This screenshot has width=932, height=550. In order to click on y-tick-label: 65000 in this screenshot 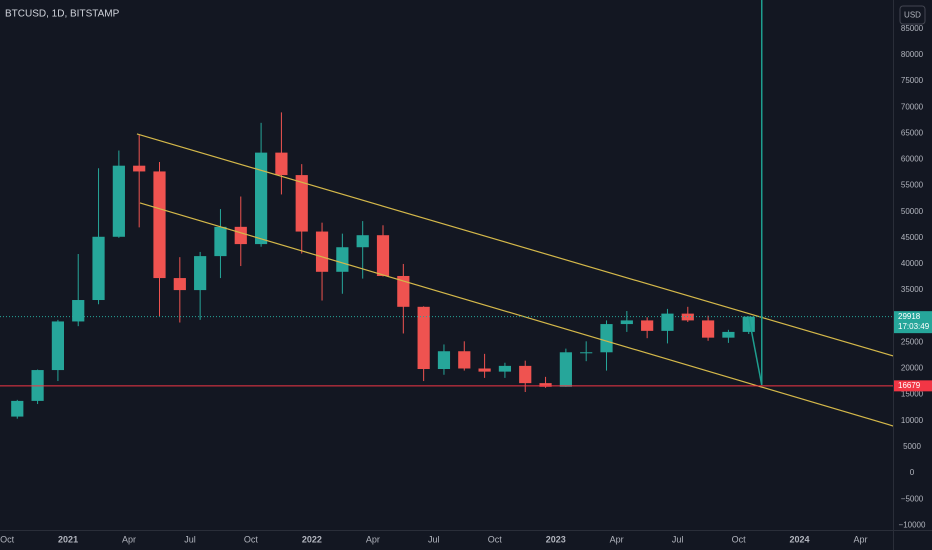, I will do `click(912, 132)`.